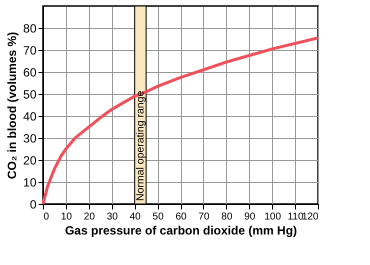 This screenshot has width=370, height=265. I want to click on x-tick-label: 60, so click(181, 217).